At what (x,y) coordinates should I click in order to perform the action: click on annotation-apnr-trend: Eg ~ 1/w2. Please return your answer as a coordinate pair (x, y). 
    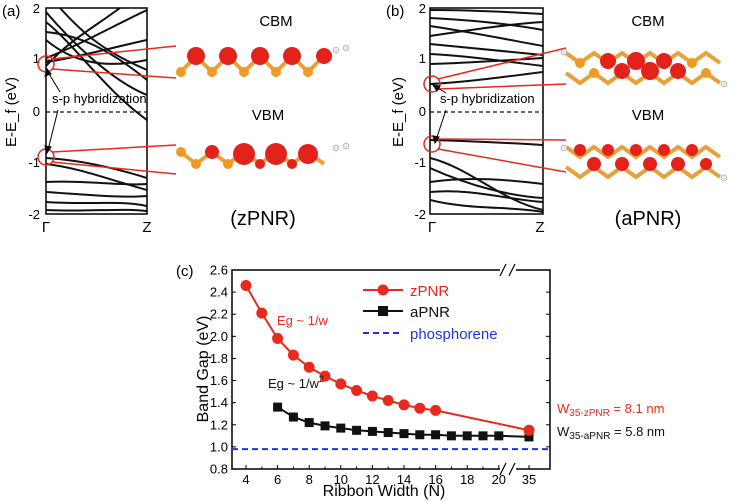
    Looking at the image, I should click on (296, 382).